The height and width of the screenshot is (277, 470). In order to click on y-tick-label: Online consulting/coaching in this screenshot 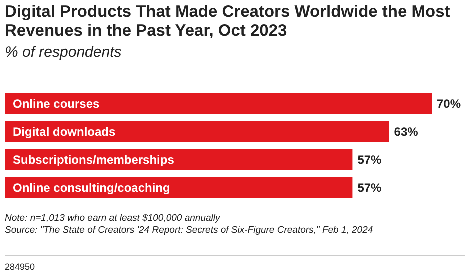, I will do `click(91, 188)`.